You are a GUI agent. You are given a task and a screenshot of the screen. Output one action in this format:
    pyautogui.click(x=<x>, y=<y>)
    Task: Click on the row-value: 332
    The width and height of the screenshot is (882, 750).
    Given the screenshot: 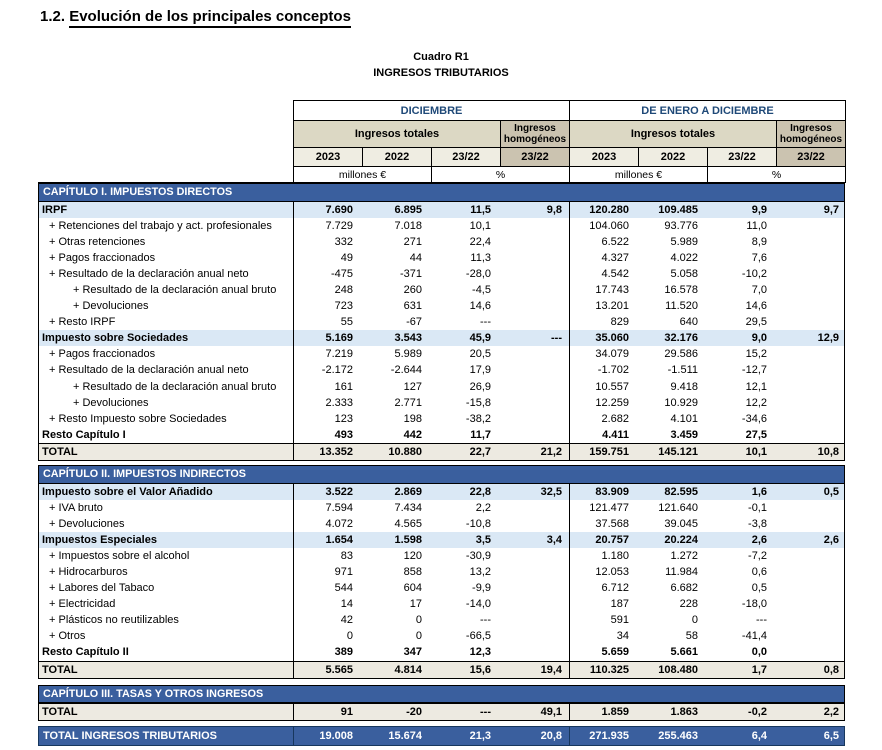 What is the action you would take?
    pyautogui.click(x=343, y=241)
    